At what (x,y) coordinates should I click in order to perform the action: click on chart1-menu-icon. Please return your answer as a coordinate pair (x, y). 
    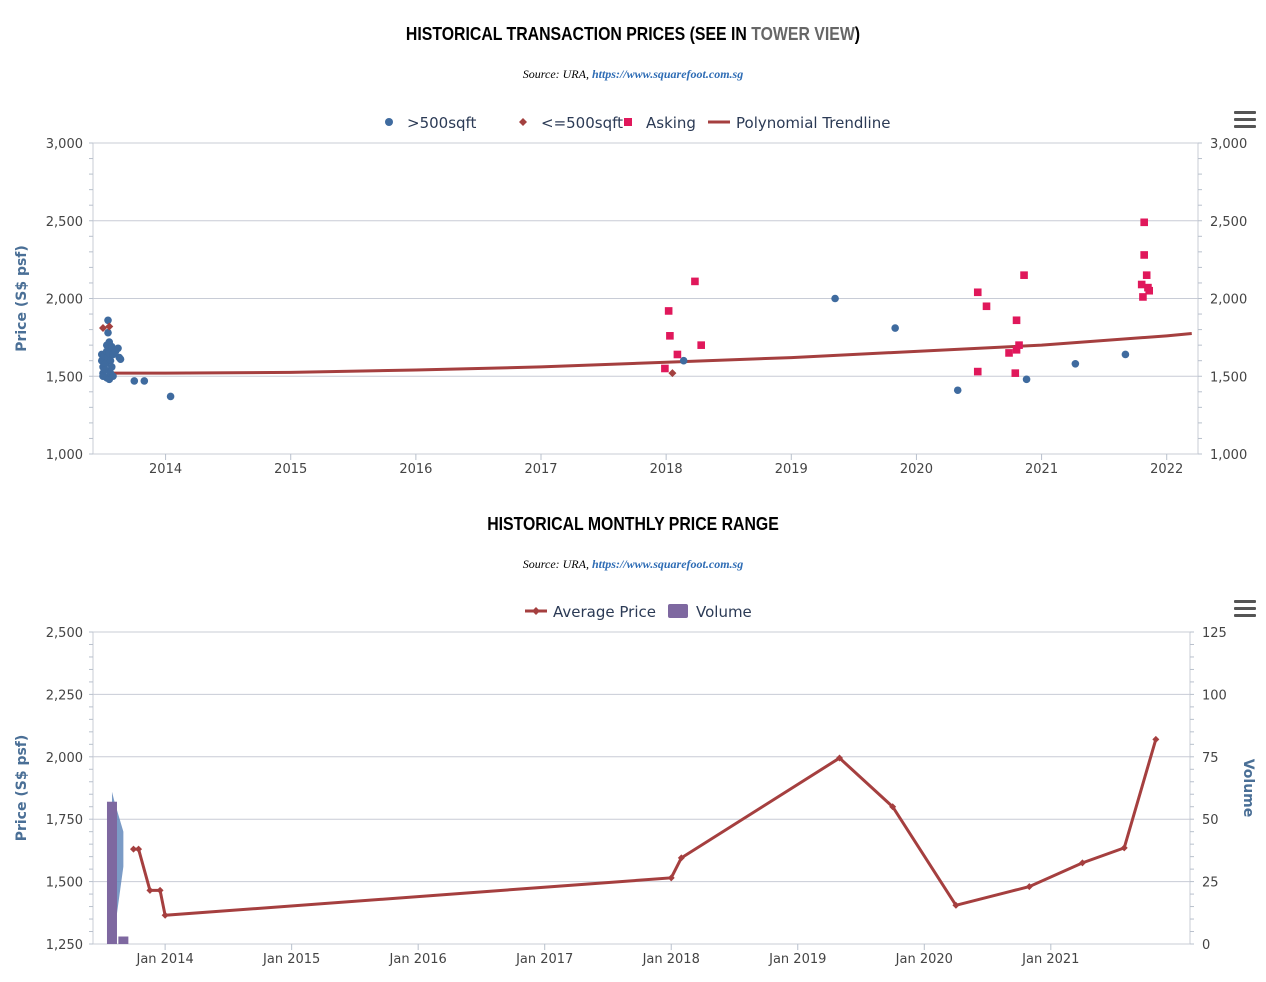
    Looking at the image, I should click on (1245, 120).